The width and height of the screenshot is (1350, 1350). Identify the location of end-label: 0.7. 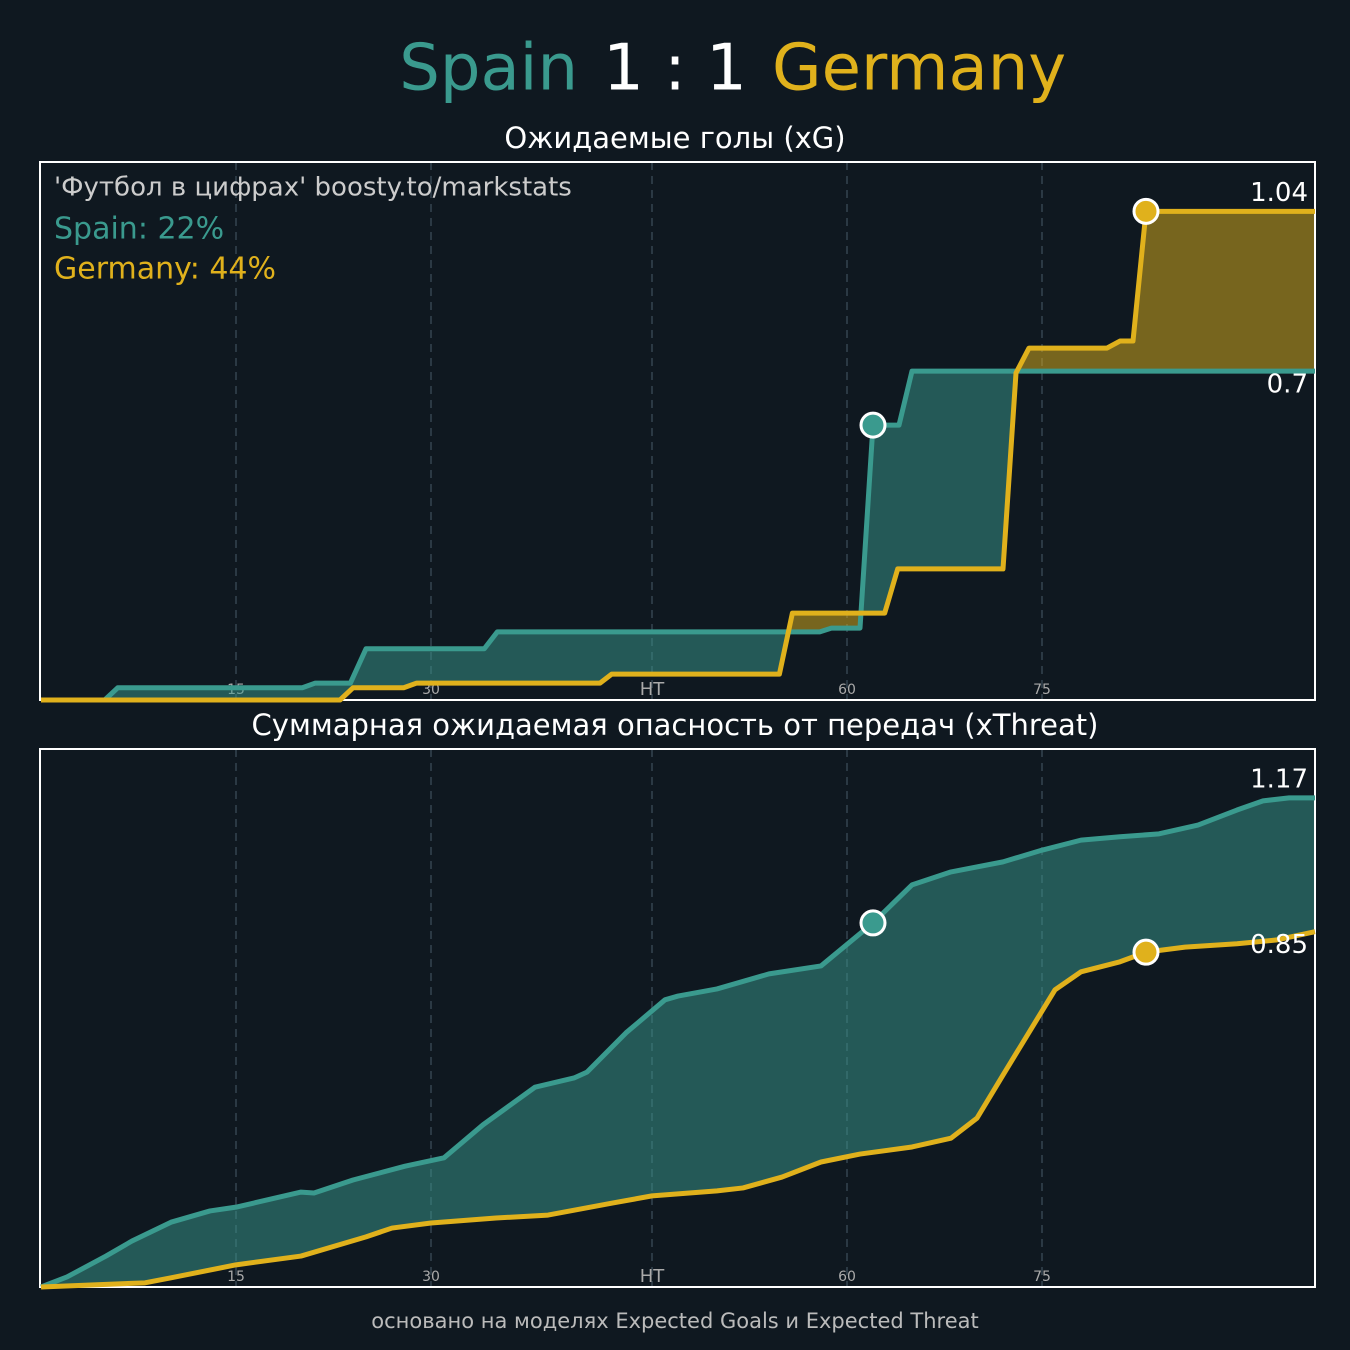
(1287, 385).